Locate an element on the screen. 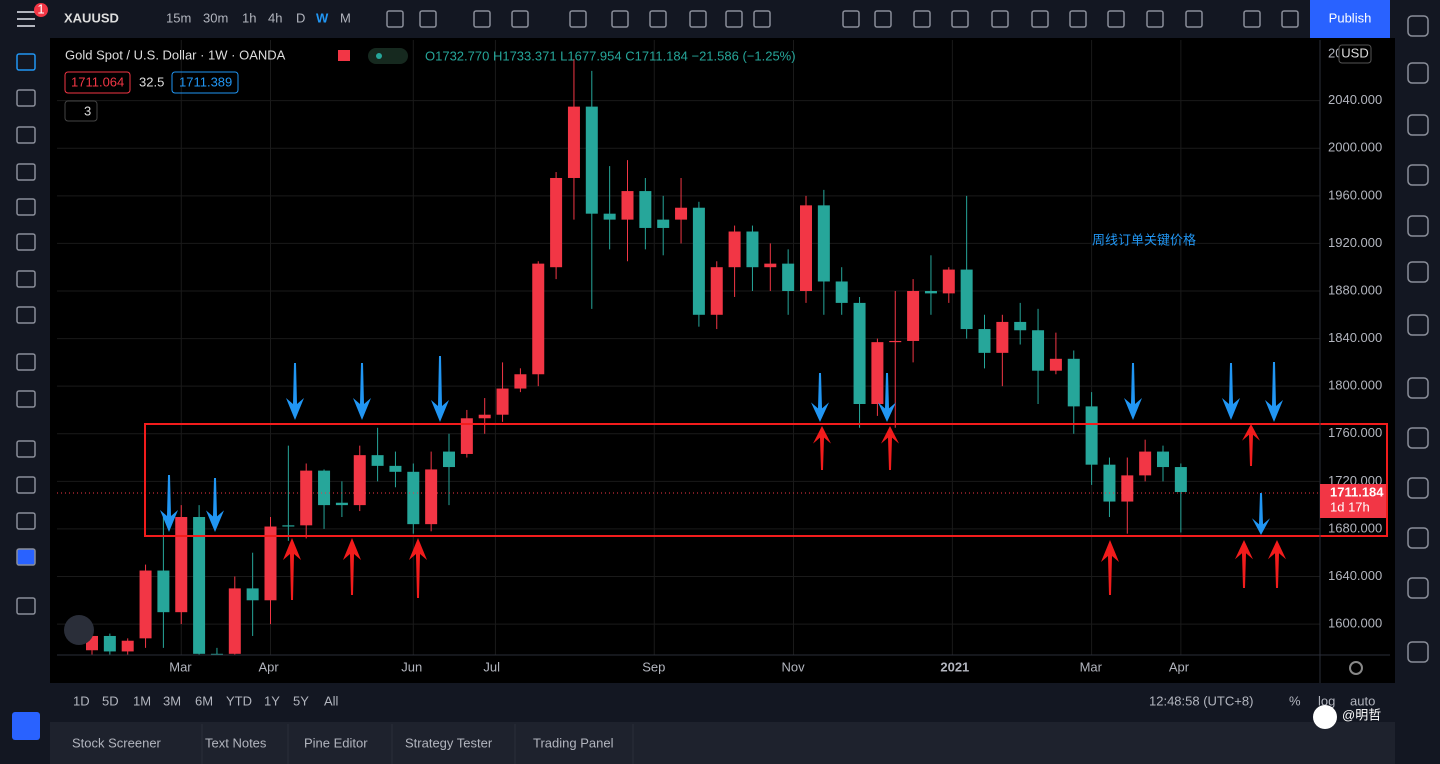 This screenshot has width=1440, height=764. interval: D is located at coordinates (300, 17).